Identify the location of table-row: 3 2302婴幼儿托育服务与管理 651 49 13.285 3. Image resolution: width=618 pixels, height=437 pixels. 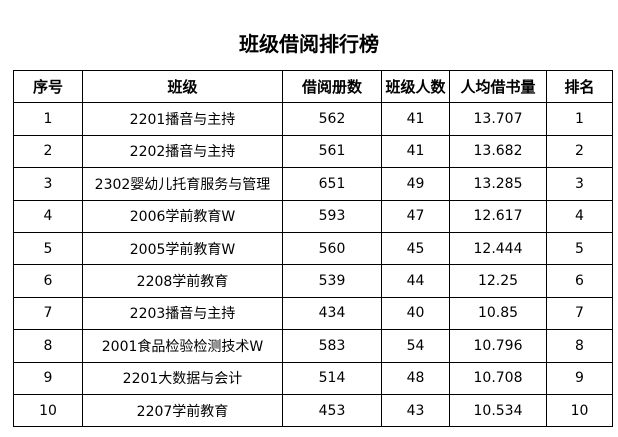
(313, 184).